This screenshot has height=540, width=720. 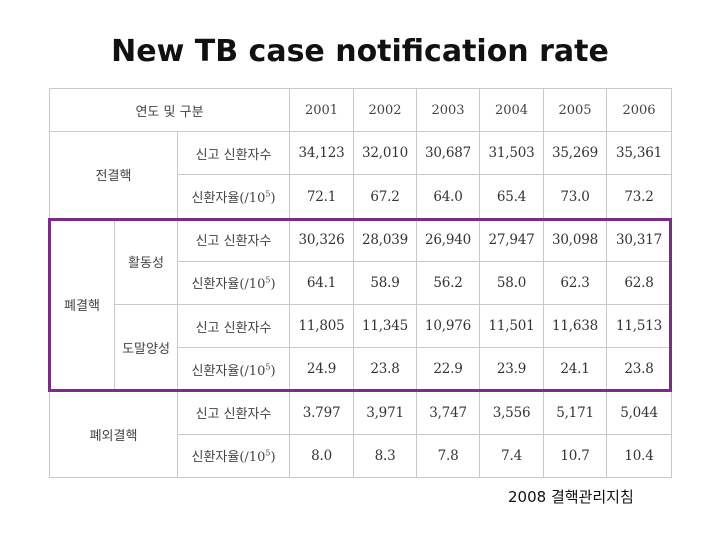 What do you see at coordinates (639, 412) in the screenshot?
I see `value-cell: 5,044` at bounding box center [639, 412].